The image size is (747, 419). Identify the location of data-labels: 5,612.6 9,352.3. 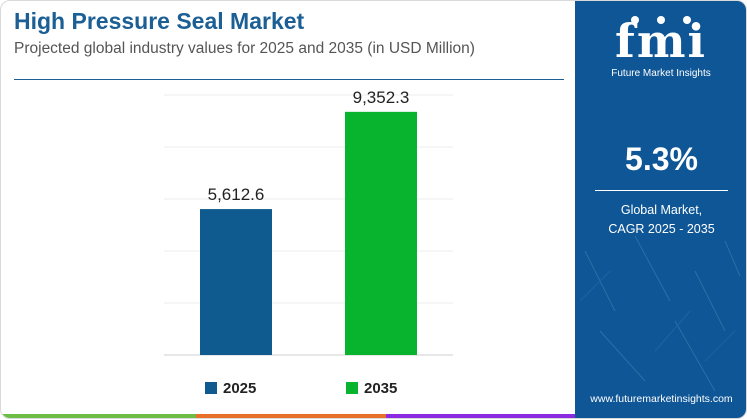
(309, 146).